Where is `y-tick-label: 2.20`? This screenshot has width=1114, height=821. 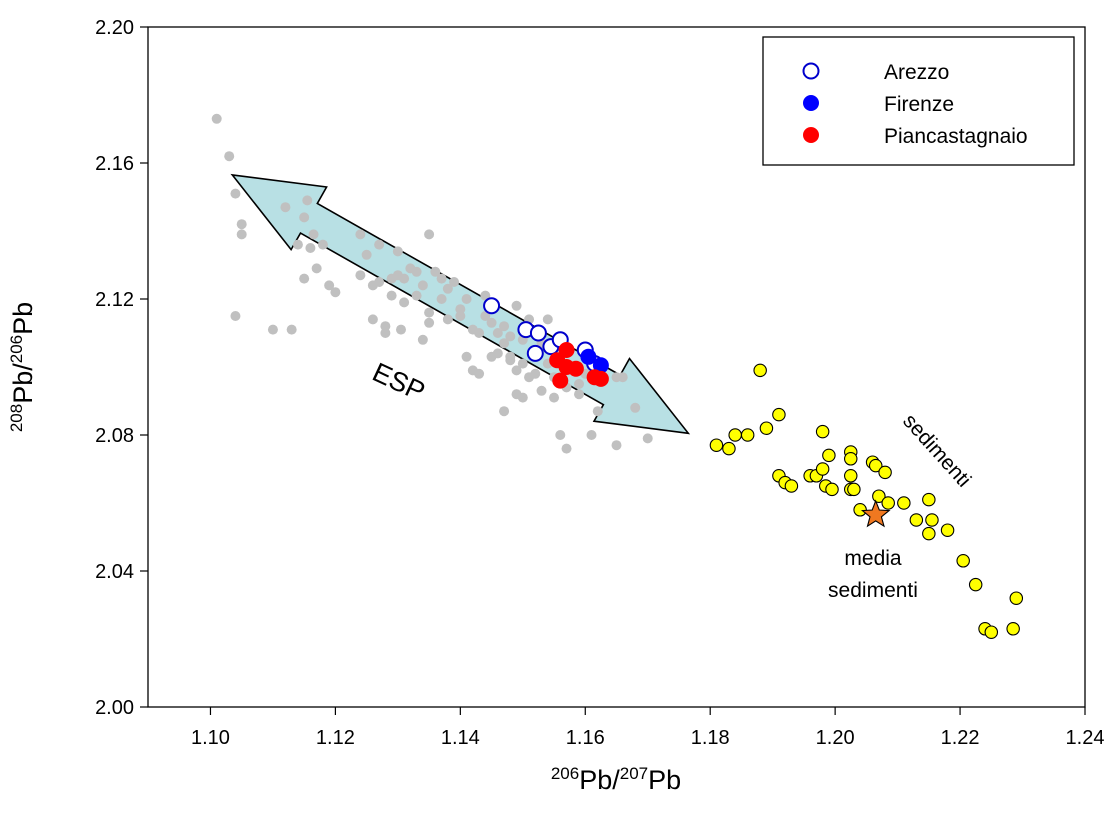 y-tick-label: 2.20 is located at coordinates (114, 28).